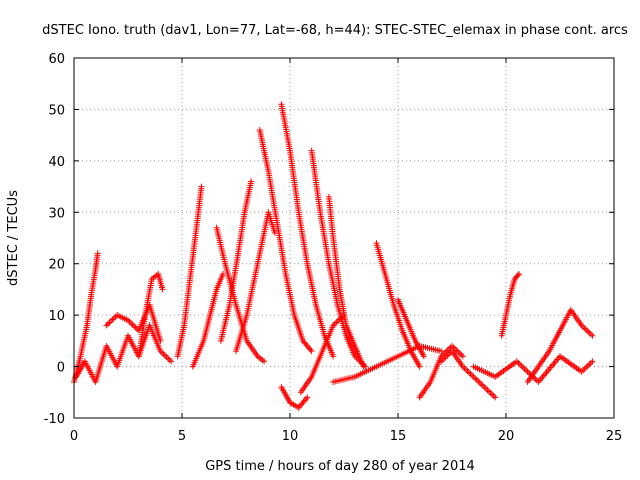  I want to click on y-tick-label: 60, so click(56, 59).